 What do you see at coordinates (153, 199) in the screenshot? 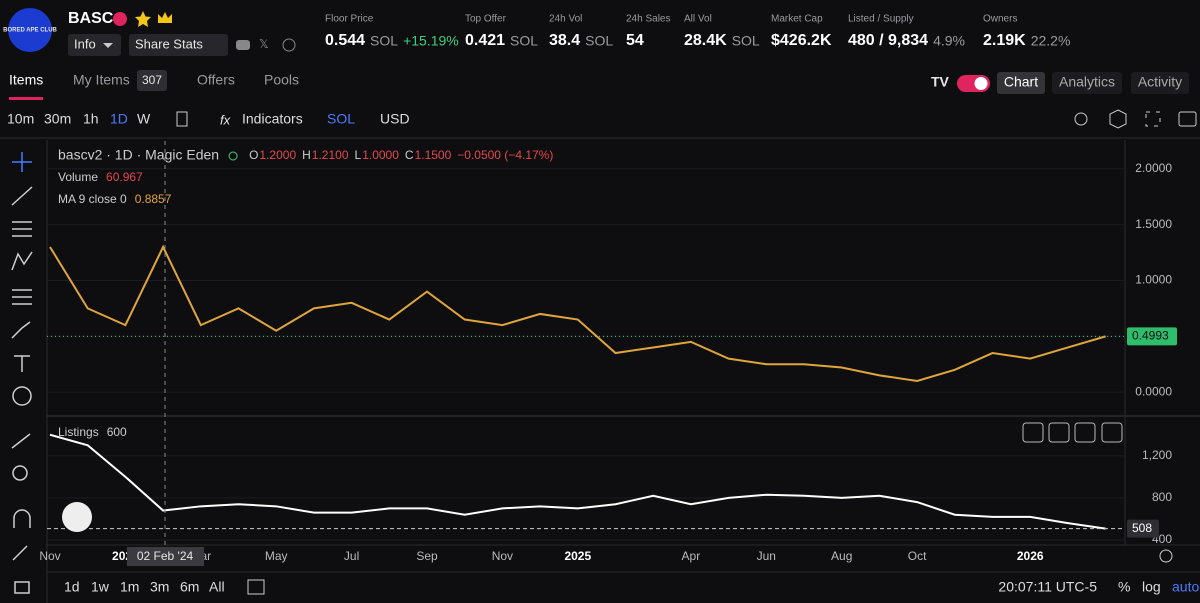
I see `ma-value: 0.8857` at bounding box center [153, 199].